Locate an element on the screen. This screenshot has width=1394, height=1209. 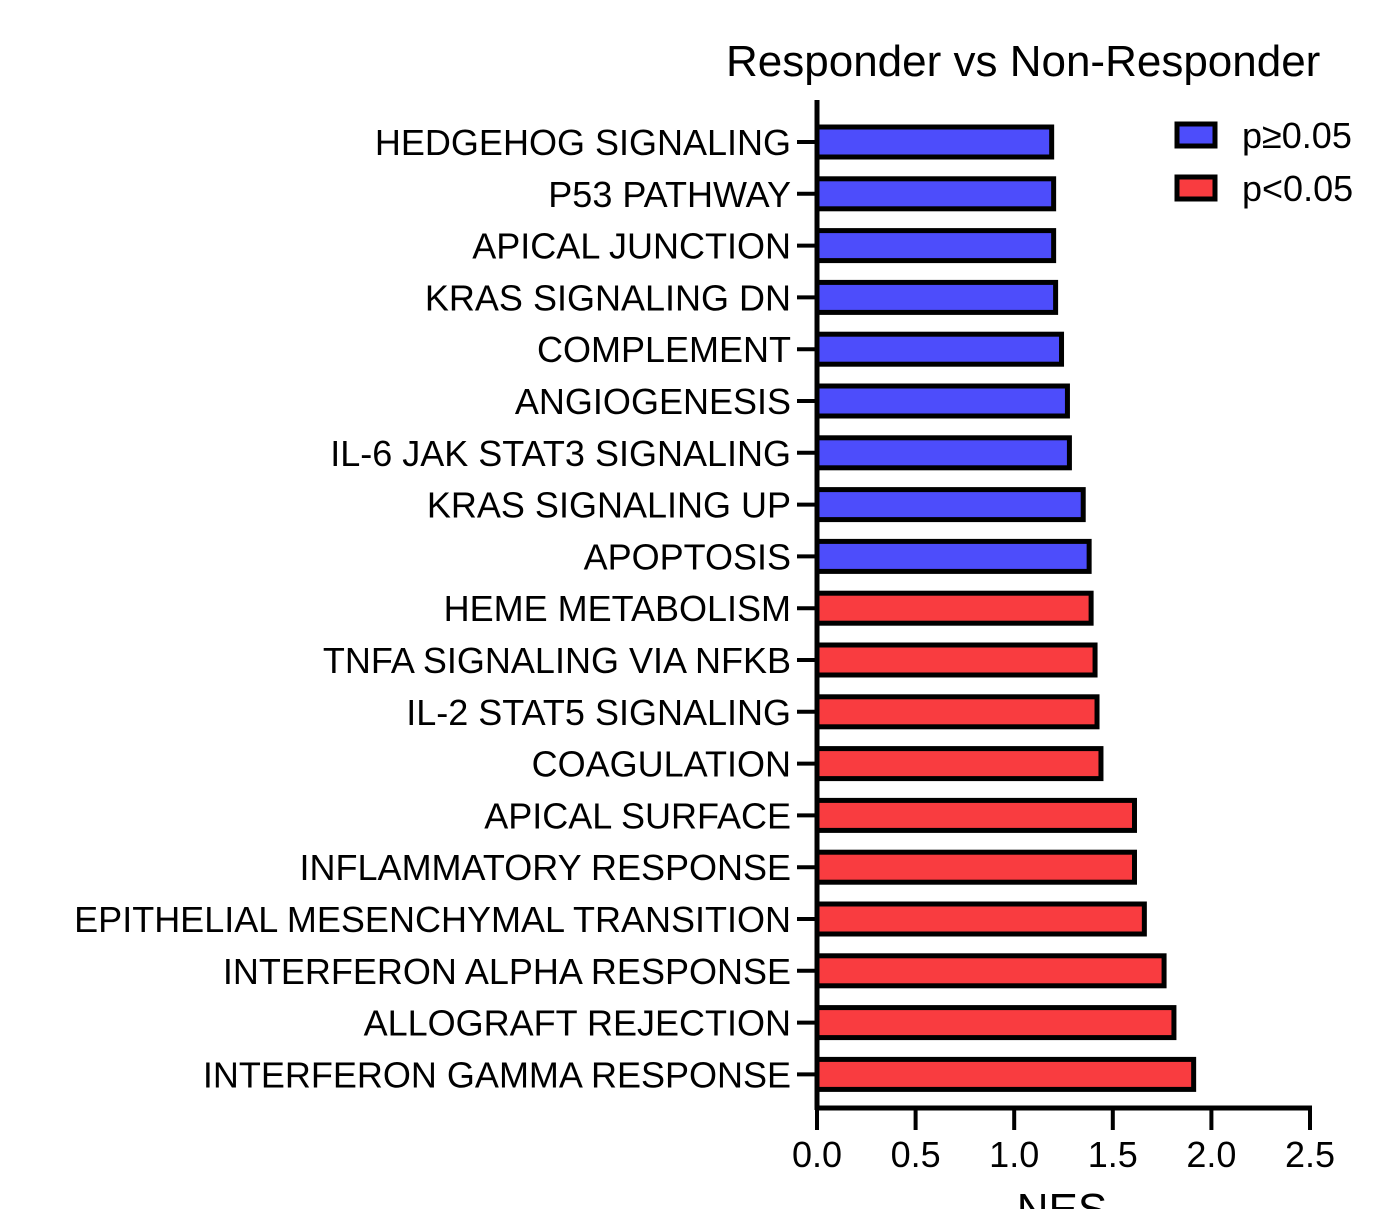
y-tick-label: EPITHELIAL MESENCHYMAL TRANSITION is located at coordinates (432, 919).